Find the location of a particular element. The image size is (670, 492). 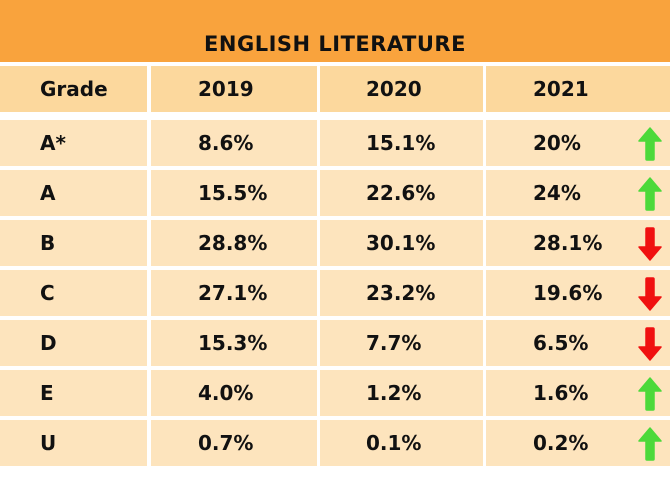

table-row: C 27.1% 23.2% 19.6% is located at coordinates (335, 293).